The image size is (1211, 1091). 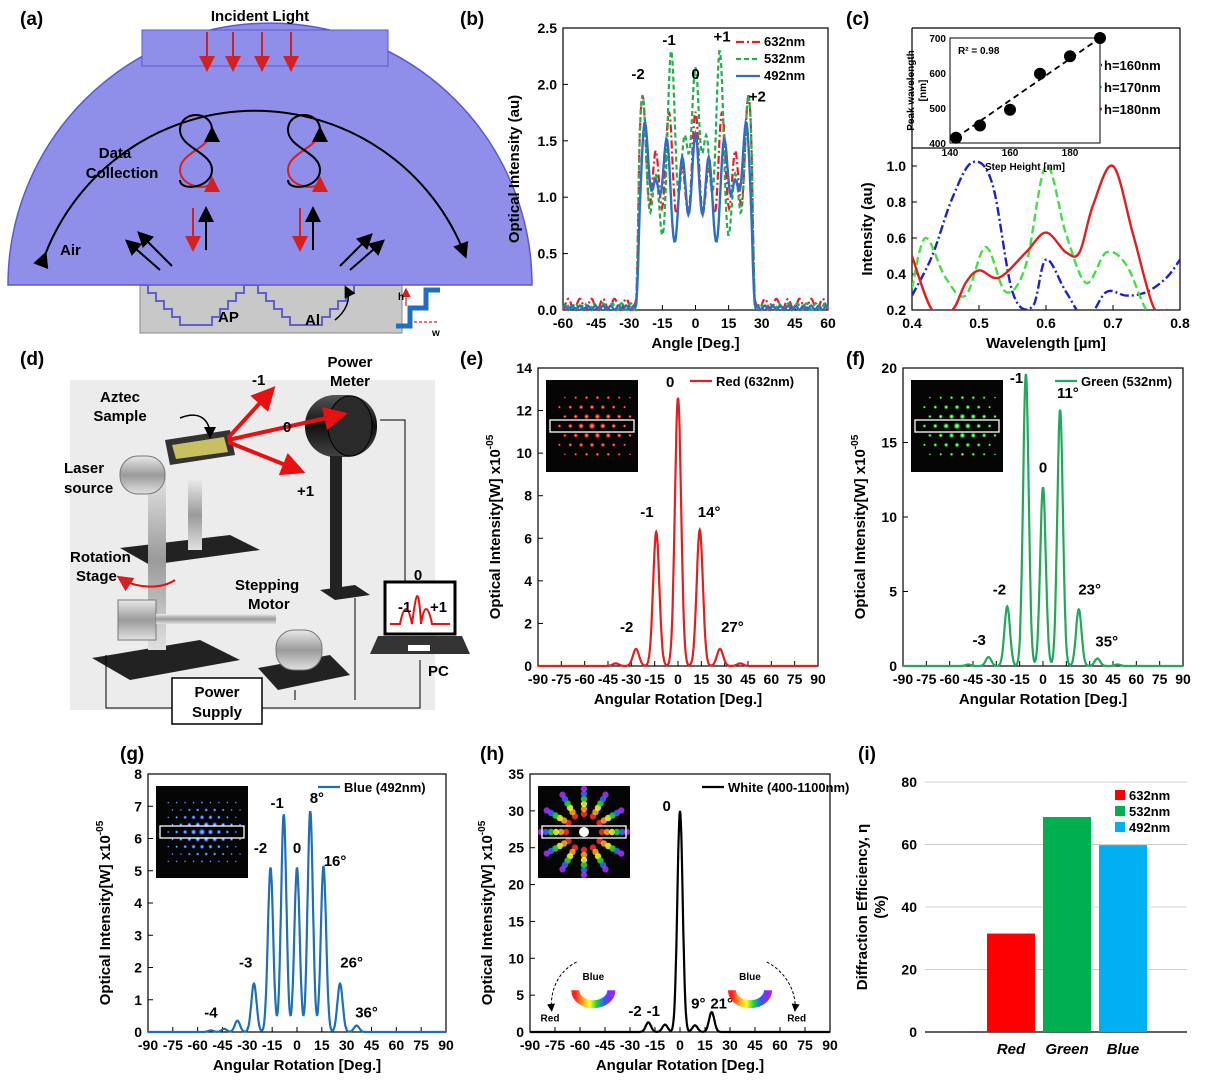 I want to click on y-tick-label: 8, so click(x=138, y=774).